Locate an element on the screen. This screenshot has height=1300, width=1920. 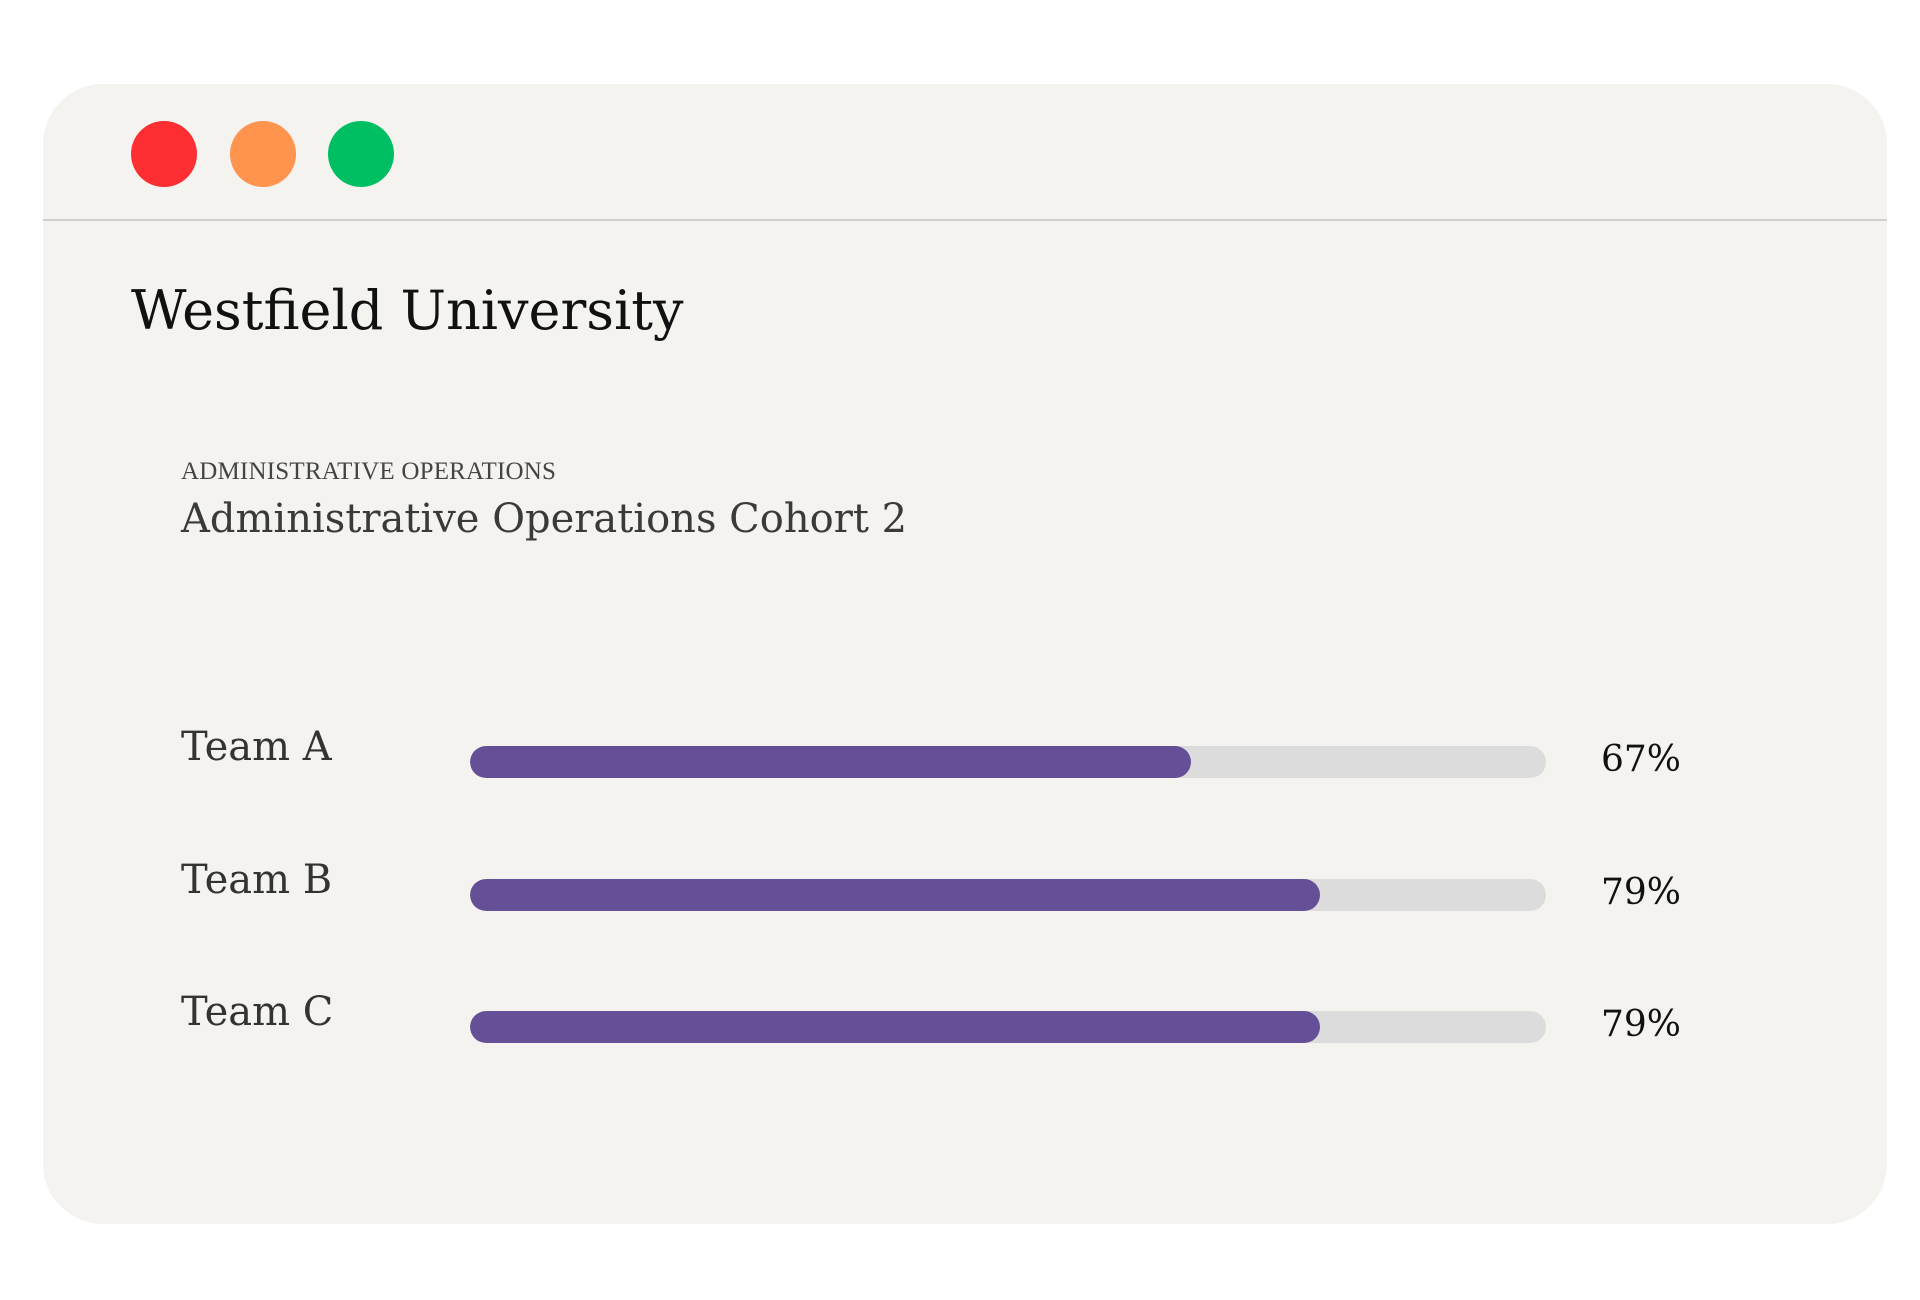
progress-percent: 67% is located at coordinates (1641, 759).